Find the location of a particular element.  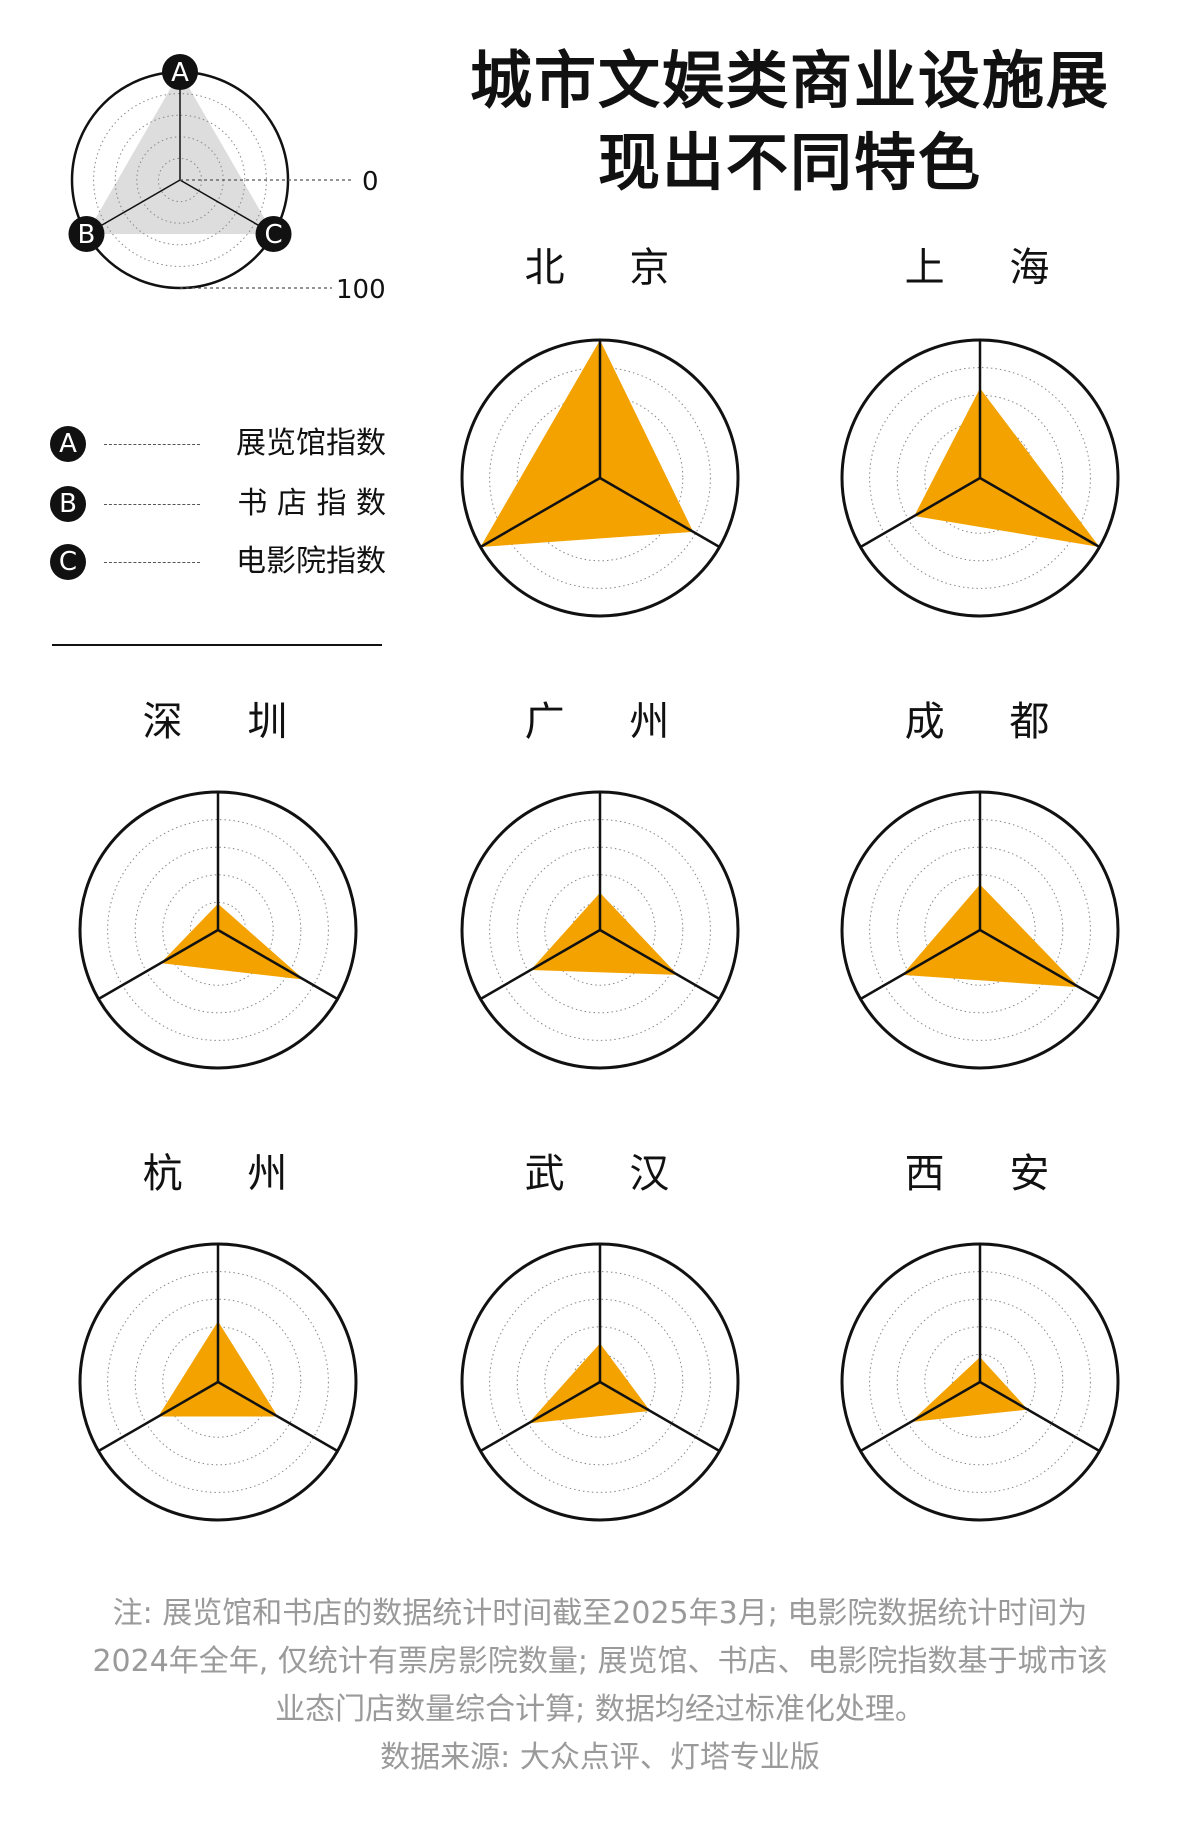

radar-chart-guangzhou is located at coordinates (600, 930).